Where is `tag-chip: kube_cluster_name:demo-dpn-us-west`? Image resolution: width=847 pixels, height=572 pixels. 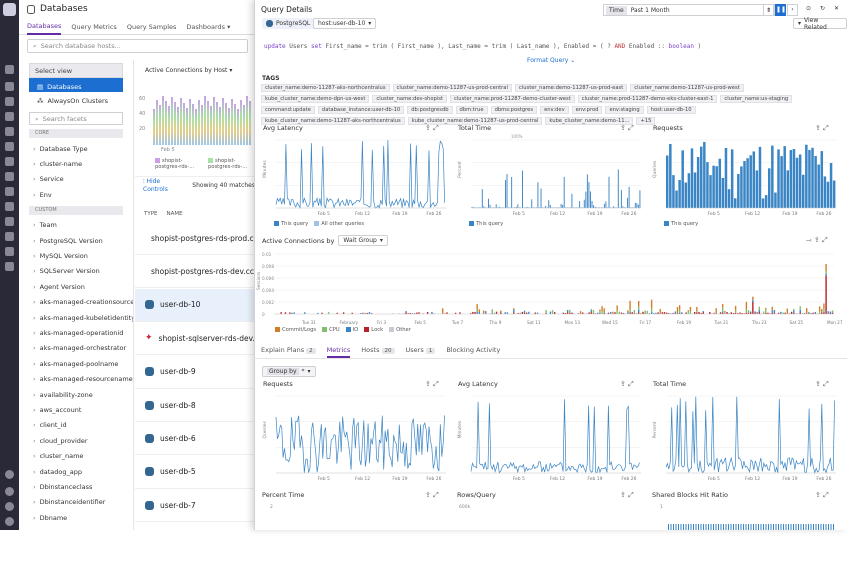
tag-chip: kube_cluster_name:demo-dpn-us-west is located at coordinates (315, 99).